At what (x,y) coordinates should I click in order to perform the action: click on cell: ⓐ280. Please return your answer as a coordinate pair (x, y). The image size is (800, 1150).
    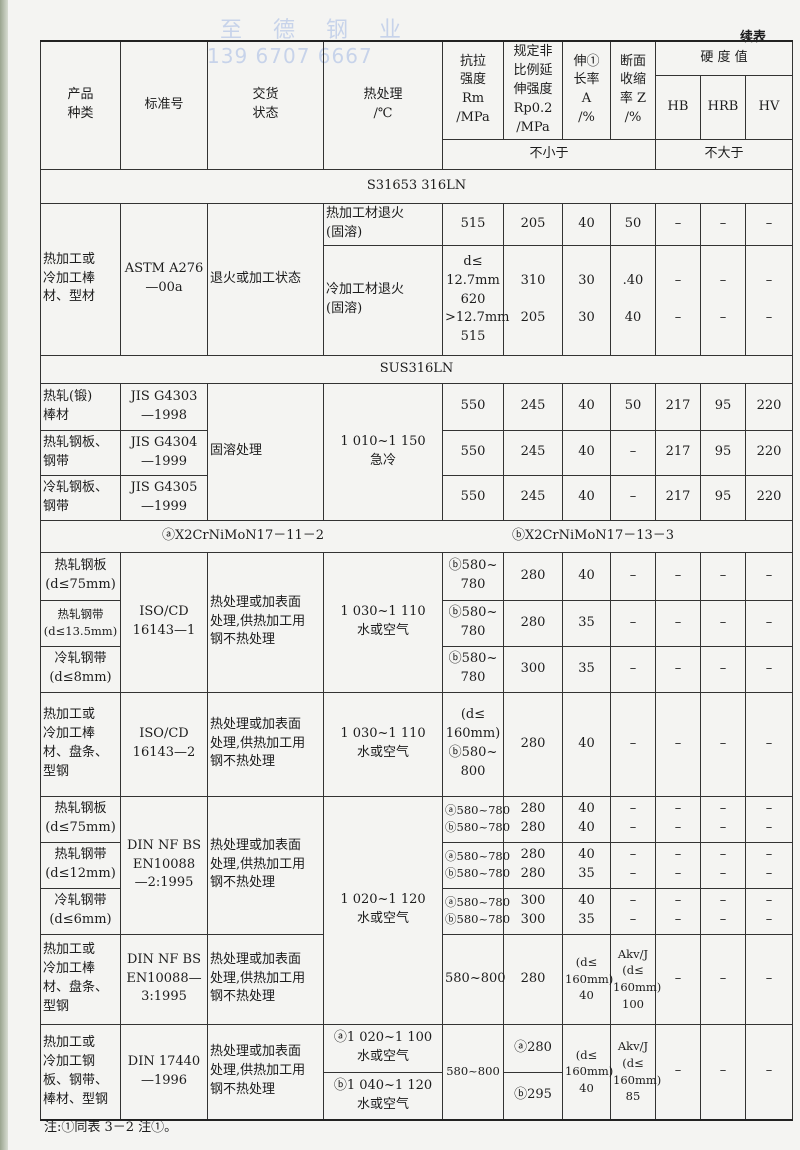
    Looking at the image, I should click on (533, 1048).